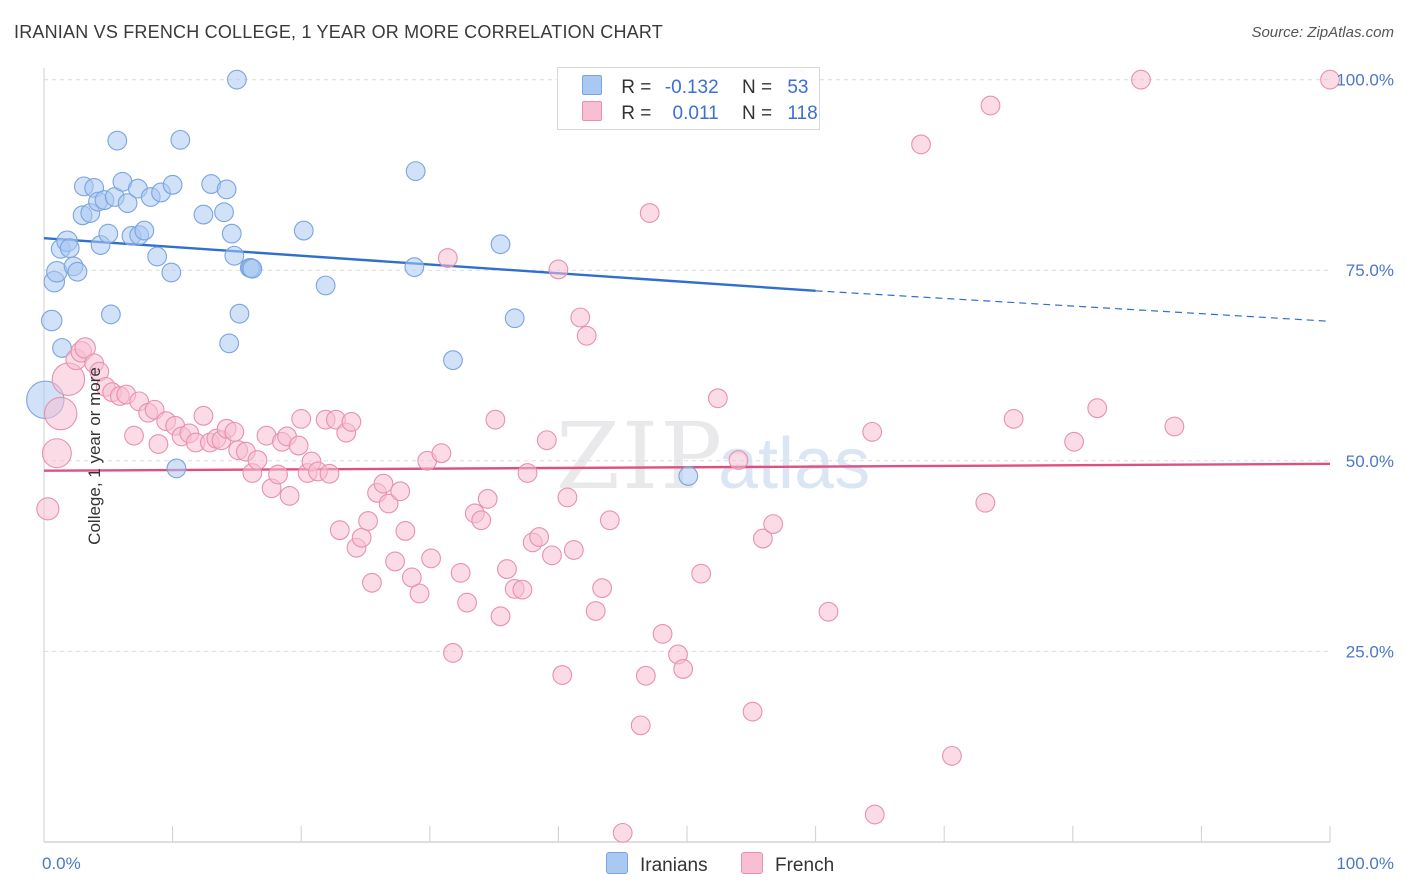 This screenshot has width=1406, height=892. Describe the element at coordinates (695, 113) in the screenshot. I see `legend-r-value: 0.011` at that location.